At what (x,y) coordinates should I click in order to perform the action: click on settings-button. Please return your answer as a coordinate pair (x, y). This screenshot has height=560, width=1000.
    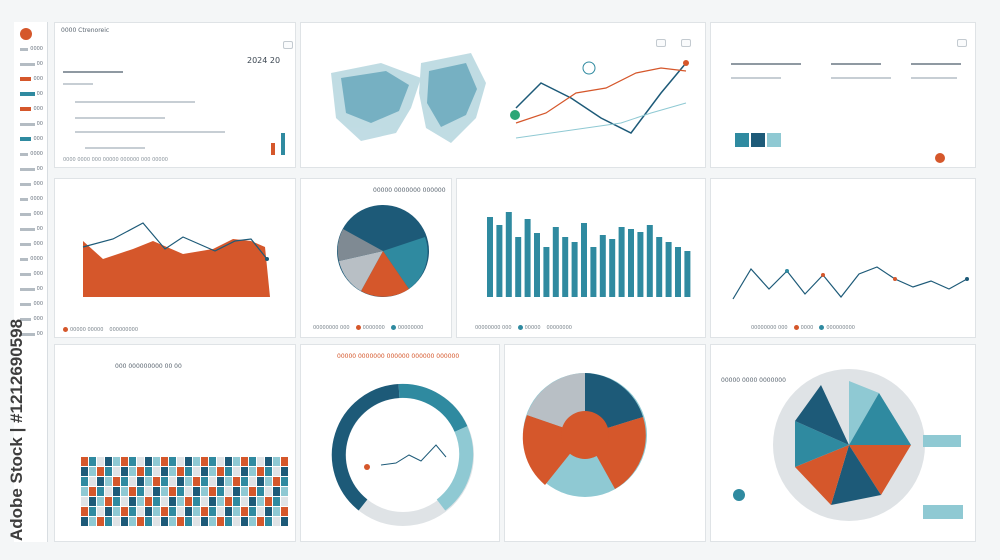
    Looking at the image, I should click on (962, 43).